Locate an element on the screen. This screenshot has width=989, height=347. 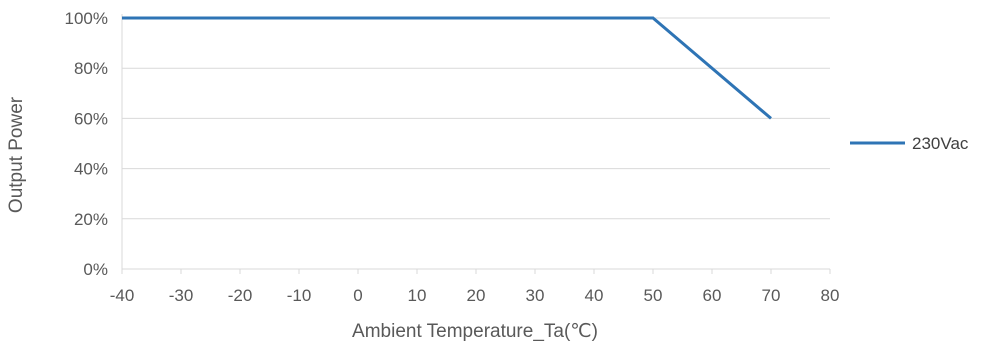
legend: 230Vac is located at coordinates (909, 143).